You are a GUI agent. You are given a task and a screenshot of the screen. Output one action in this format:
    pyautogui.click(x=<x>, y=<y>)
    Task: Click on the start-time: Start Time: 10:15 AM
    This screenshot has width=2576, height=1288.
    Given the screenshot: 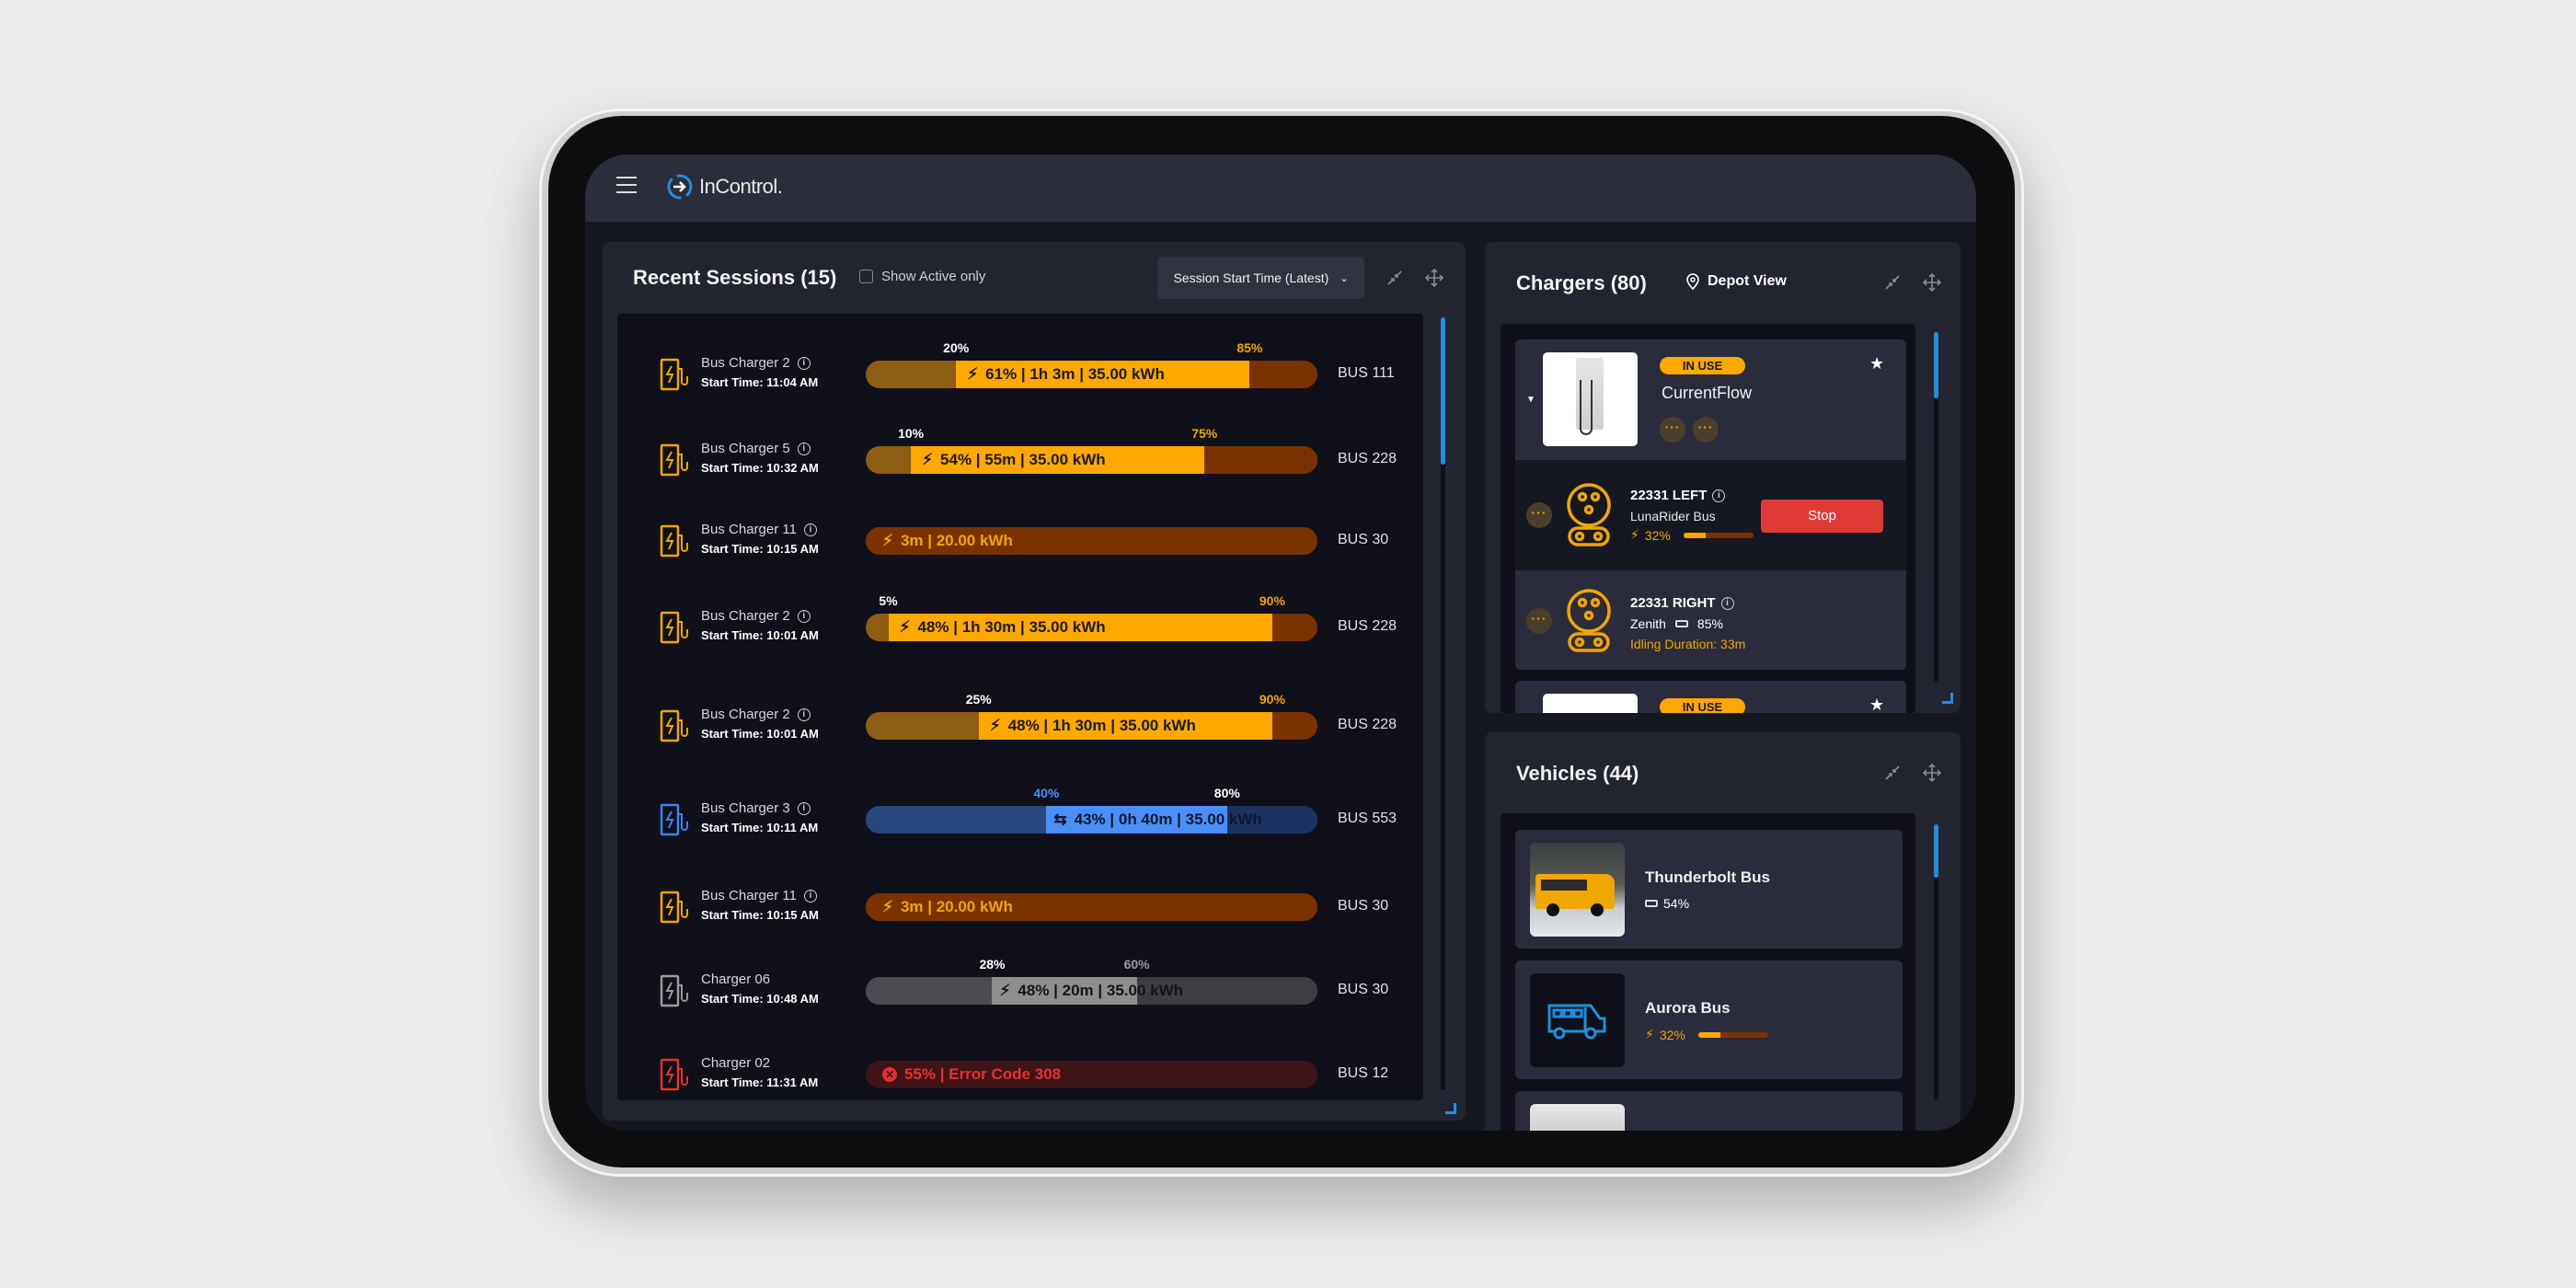 What is the action you would take?
    pyautogui.click(x=760, y=549)
    